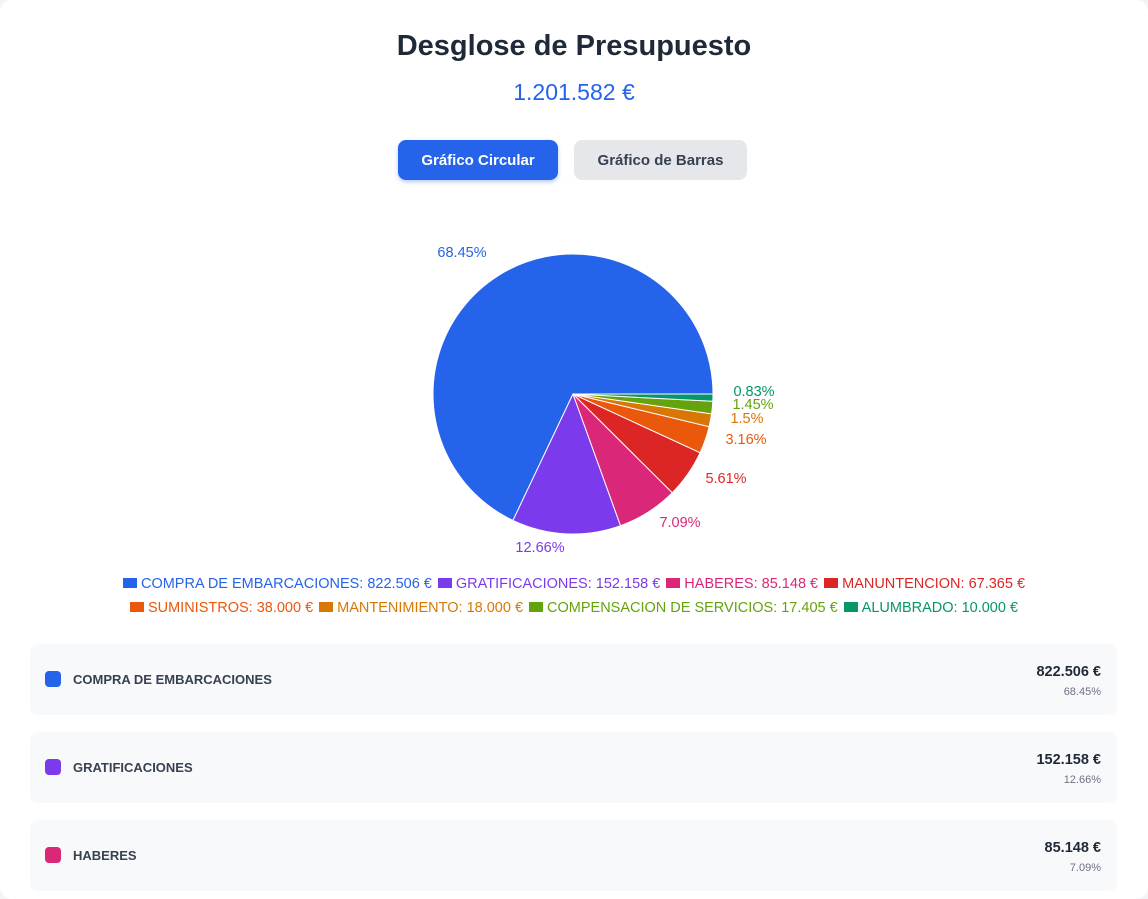 The width and height of the screenshot is (1148, 899). Describe the element at coordinates (692, 608) in the screenshot. I see `legend-label: COMPENSACION DE SERVICIOS: 17.405 €` at that location.